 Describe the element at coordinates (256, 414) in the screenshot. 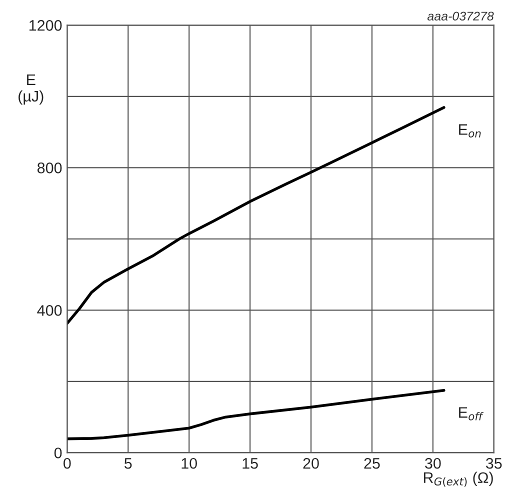

I see `line-series` at that location.